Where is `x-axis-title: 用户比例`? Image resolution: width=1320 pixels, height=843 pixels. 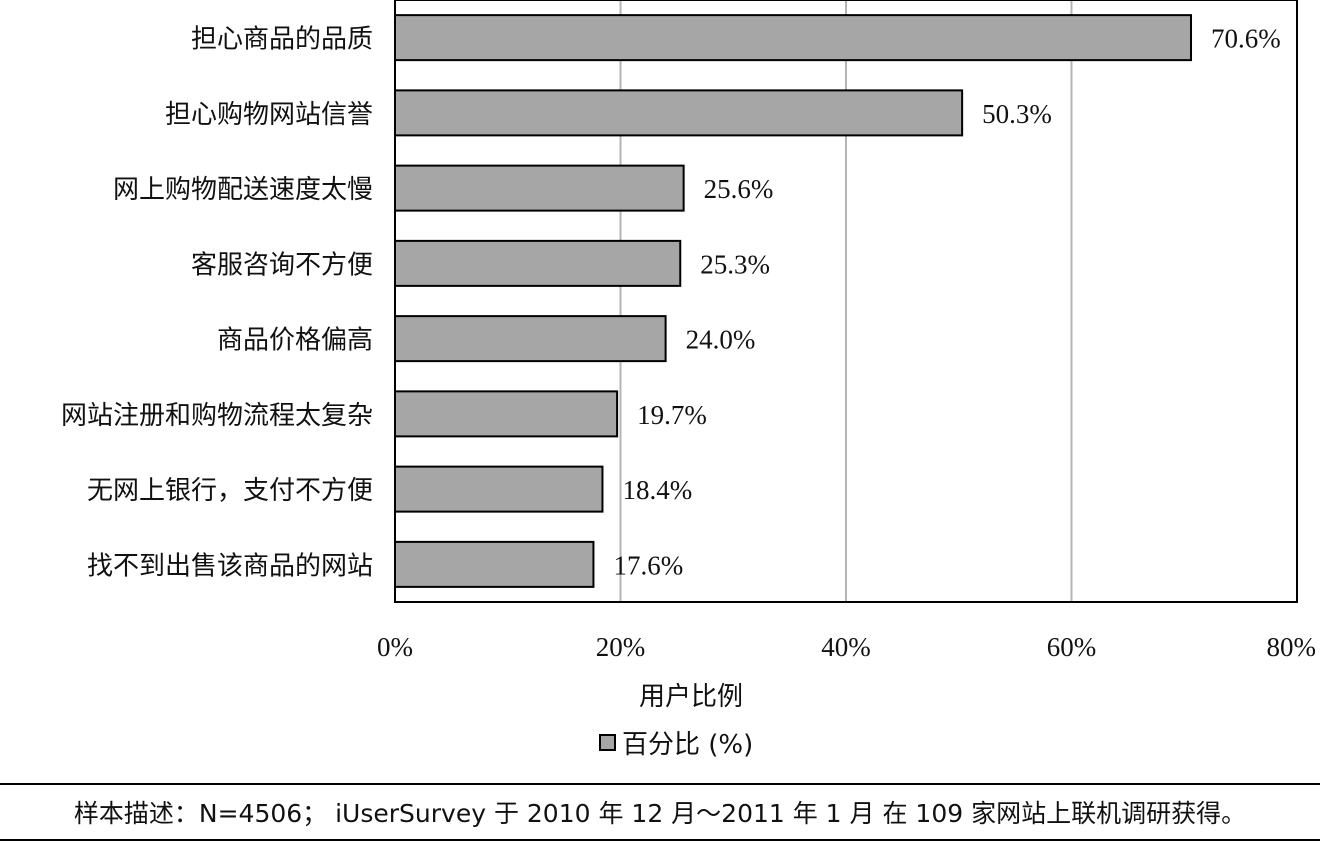 x-axis-title: 用户比例 is located at coordinates (691, 697).